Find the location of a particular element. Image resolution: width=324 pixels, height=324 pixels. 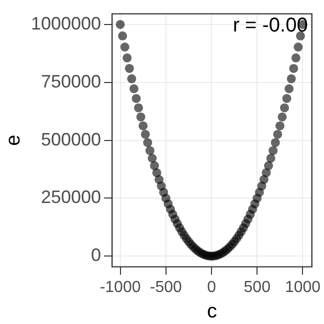

x-tick-label: -500 is located at coordinates (166, 287).